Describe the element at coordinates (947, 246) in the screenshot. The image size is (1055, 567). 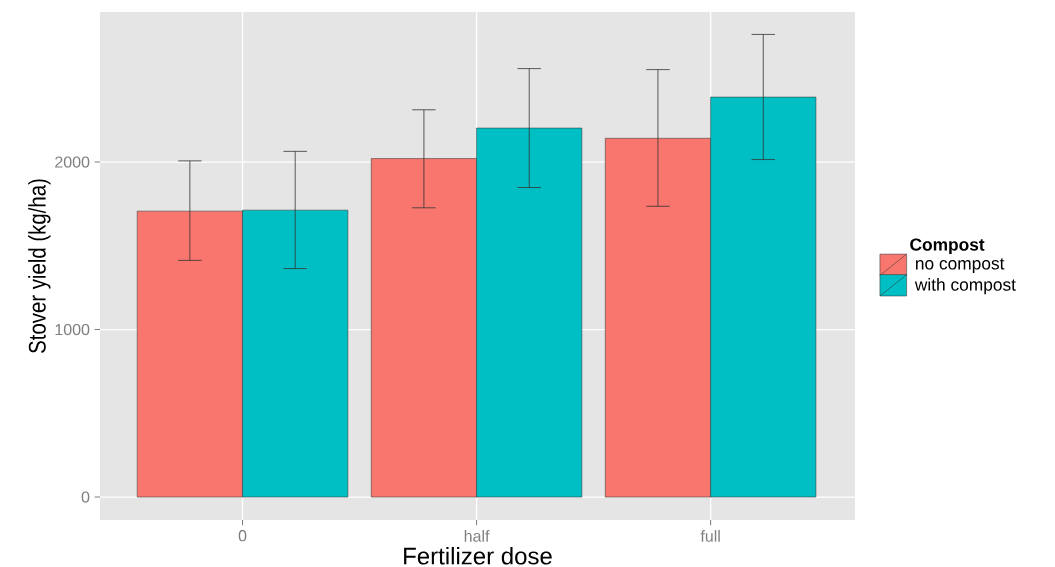
I see `legend-title: Compost` at that location.